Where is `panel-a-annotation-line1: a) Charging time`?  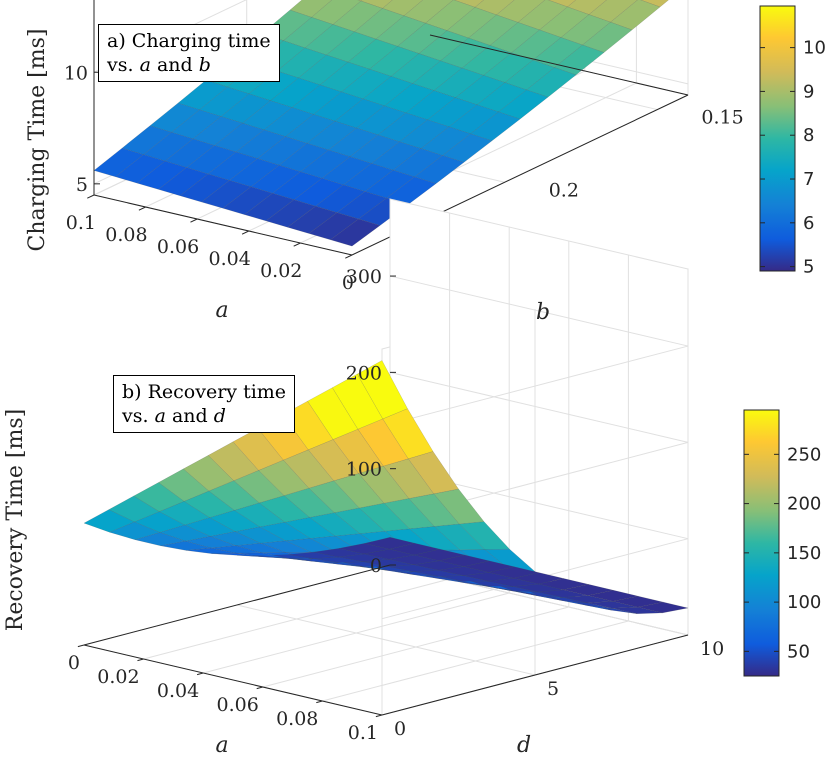
panel-a-annotation-line1: a) Charging time is located at coordinates (189, 41).